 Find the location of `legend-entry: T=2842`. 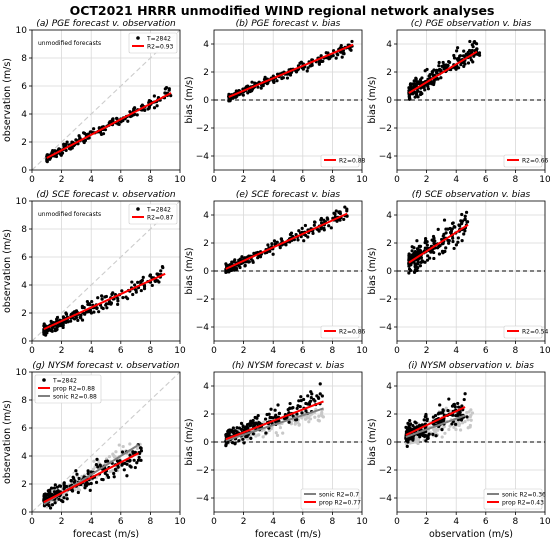

legend-entry: T=2842 is located at coordinates (158, 210).